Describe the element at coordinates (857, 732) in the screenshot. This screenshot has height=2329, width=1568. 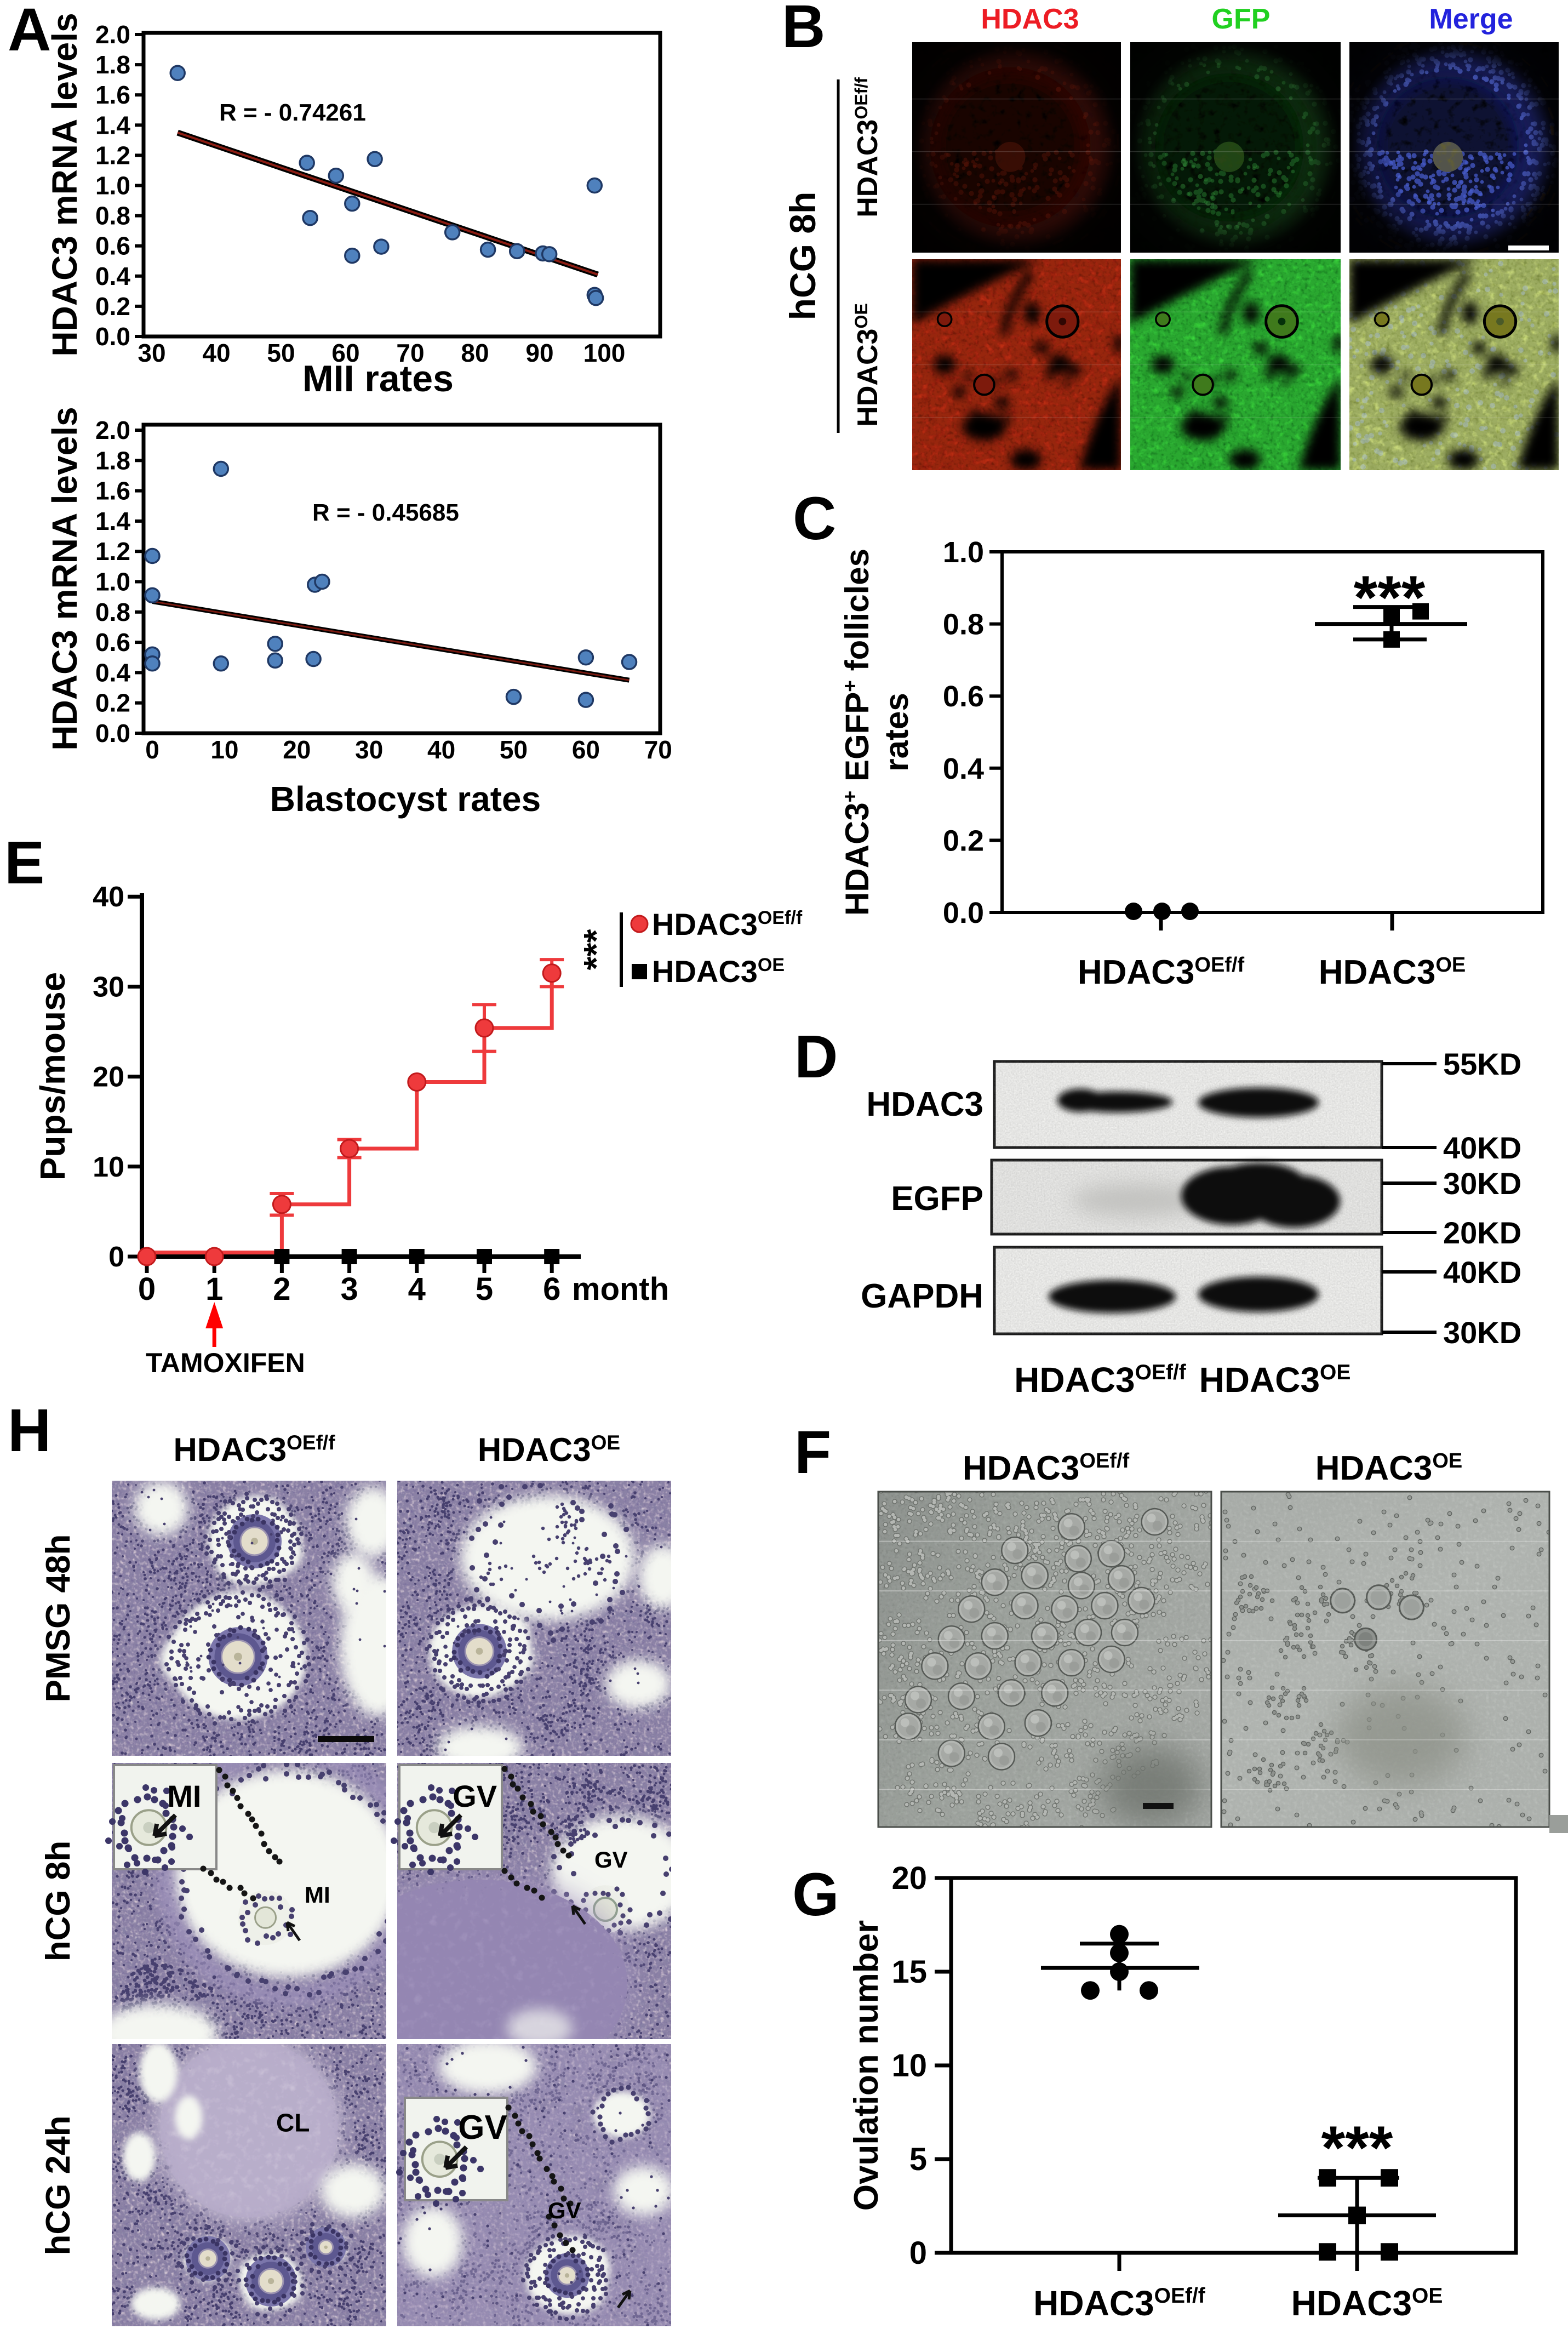
I see `svg-text: HDAC3+ EGFP+ follicles` at that location.